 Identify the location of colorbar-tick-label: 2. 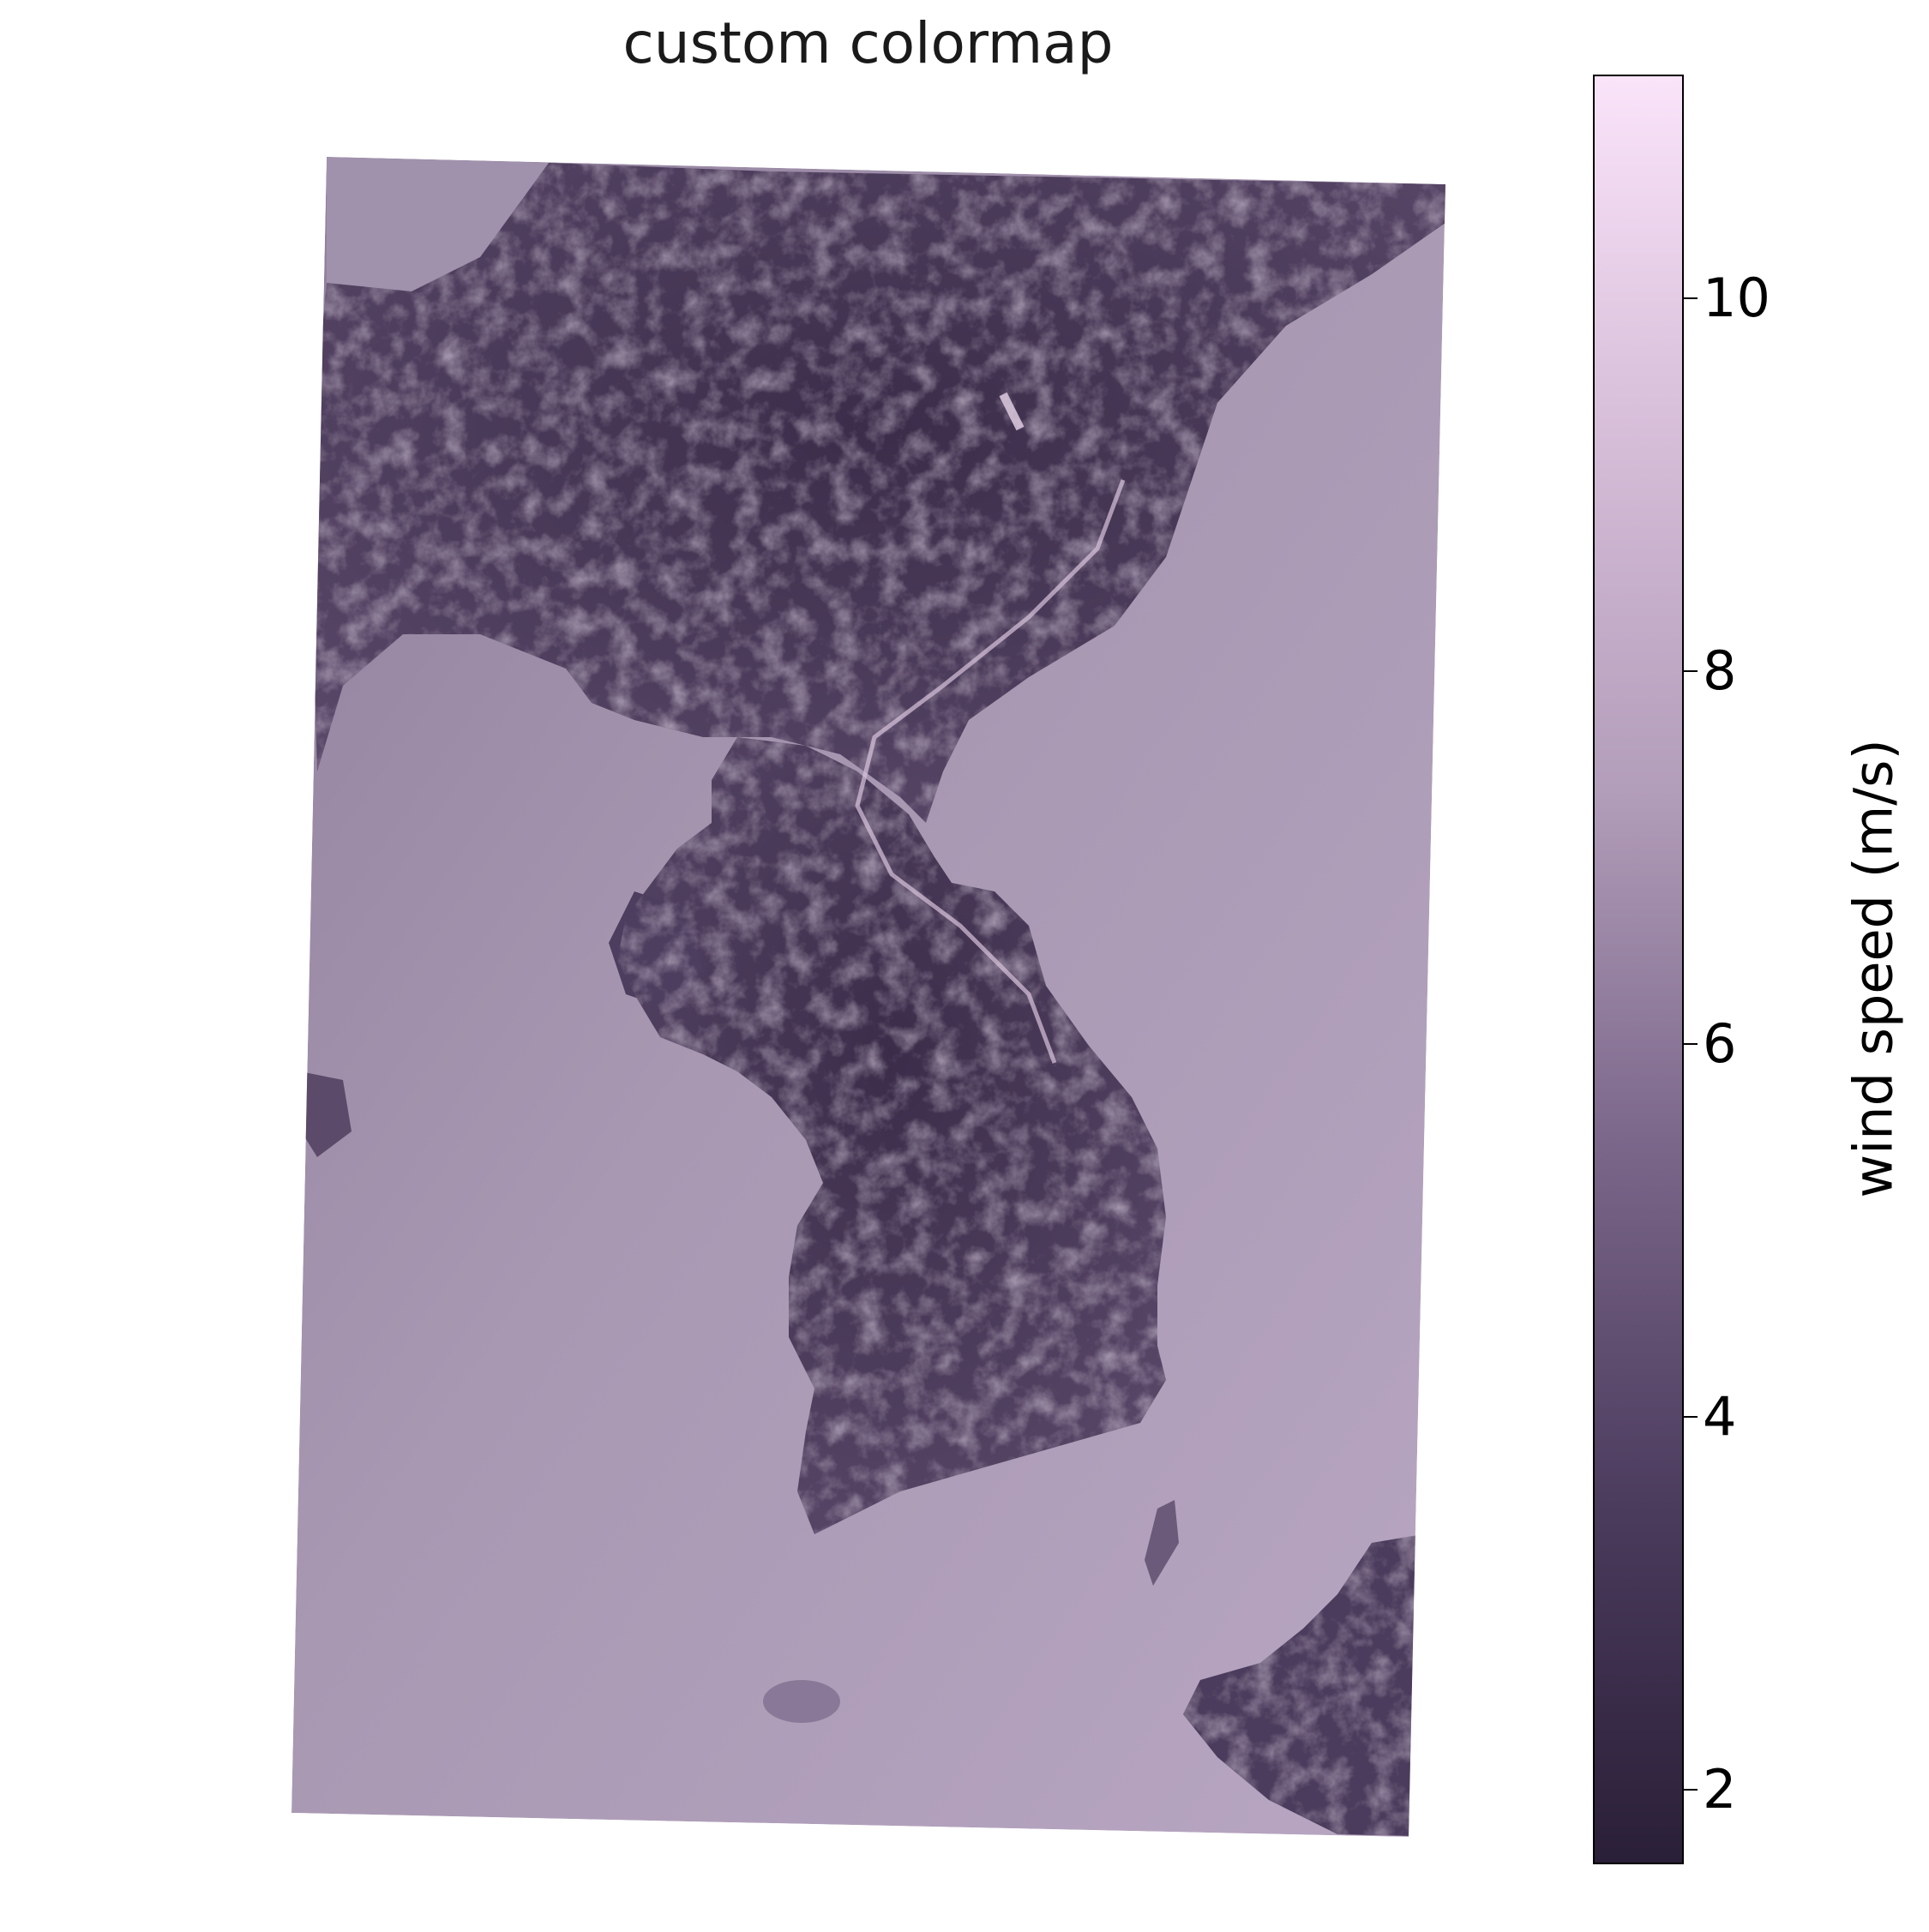
(1720, 1789).